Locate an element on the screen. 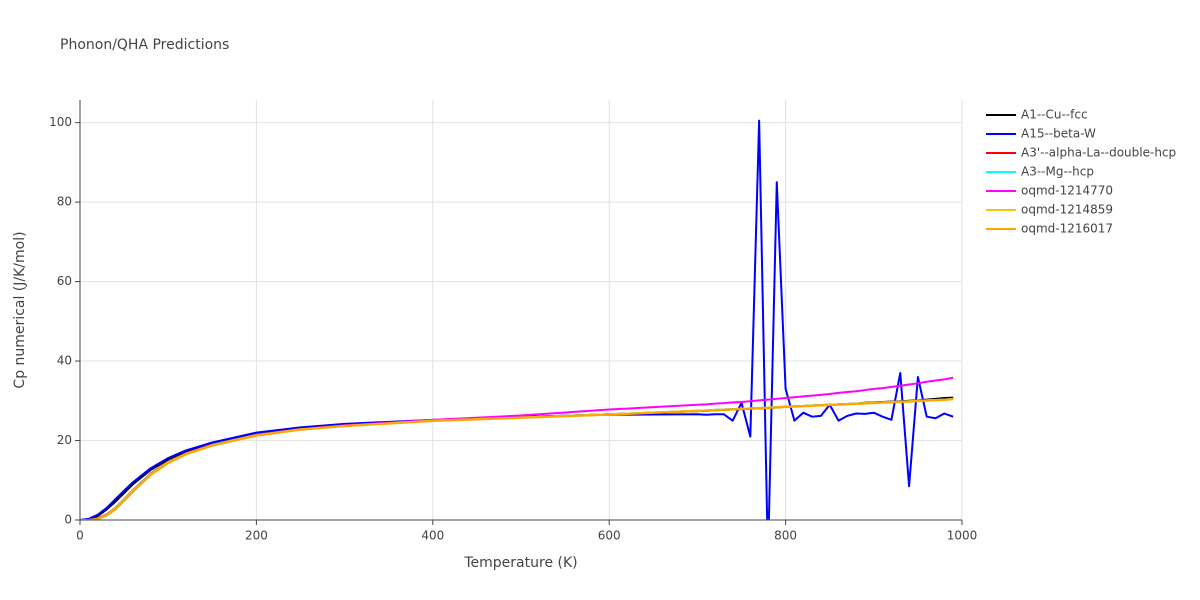  y-tick-label: 60 is located at coordinates (64, 281).